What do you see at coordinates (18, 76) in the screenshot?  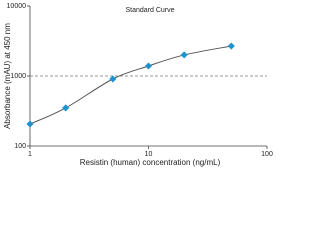 I see `y-tick-label: 1000` at bounding box center [18, 76].